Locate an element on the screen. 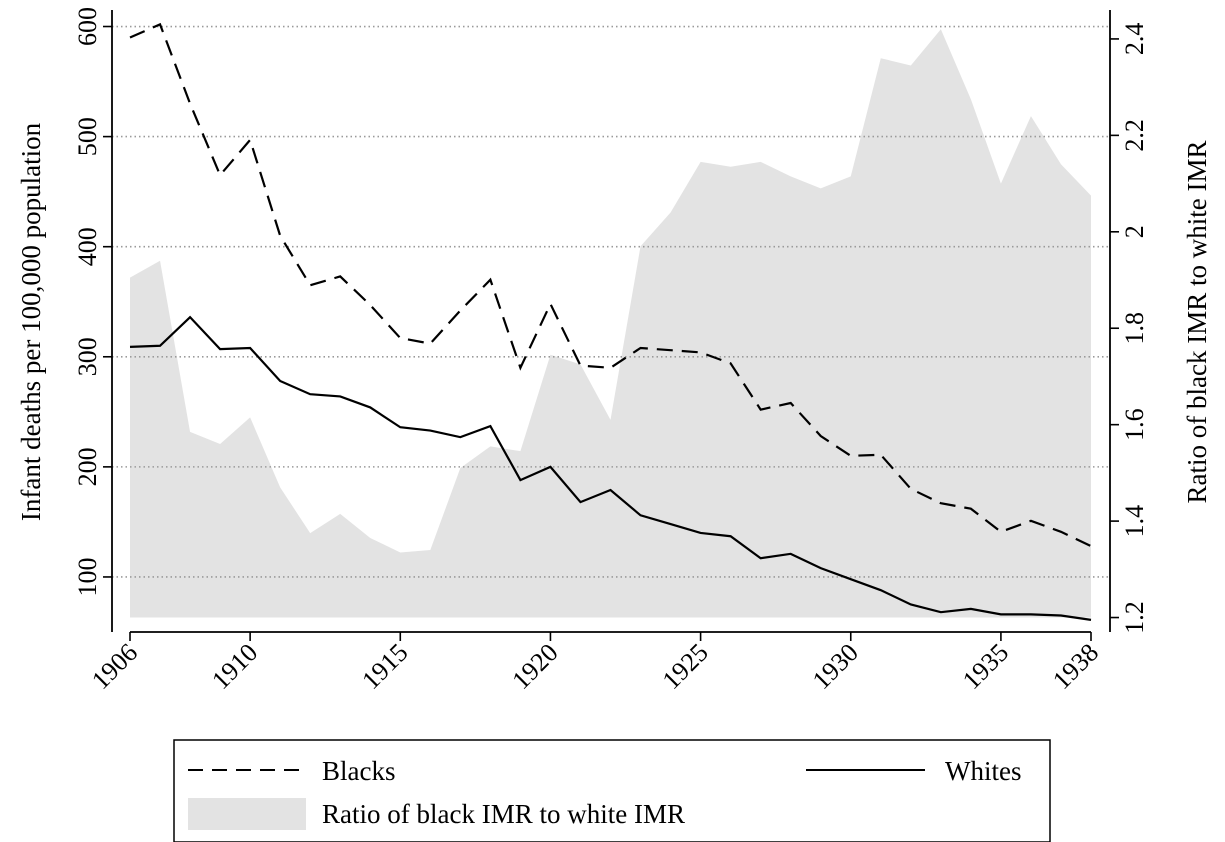 The width and height of the screenshot is (1225, 842). y2-tick-label: 2.4 is located at coordinates (1134, 39).